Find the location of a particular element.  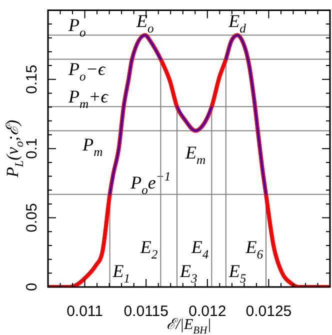

y-tick-label: 0.15 is located at coordinates (32, 79).